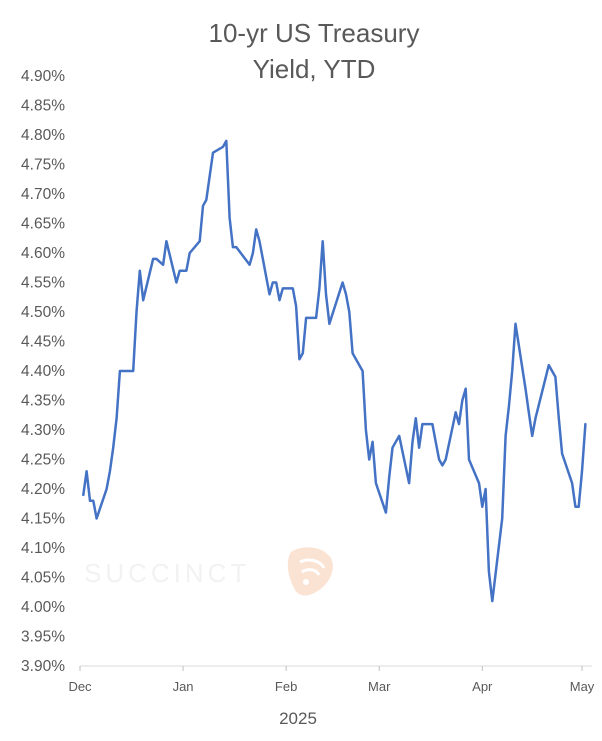  I want to click on y-tick-label: 4.05%, so click(43, 578).